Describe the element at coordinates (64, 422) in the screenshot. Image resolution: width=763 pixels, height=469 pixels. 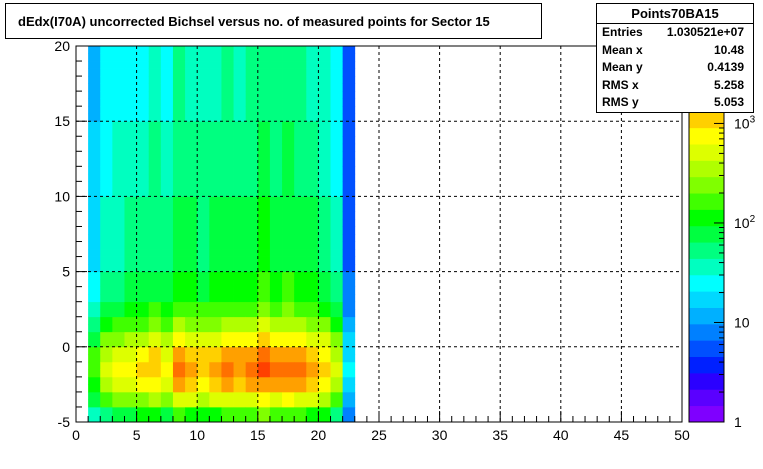
I see `y-tick-label: -5` at that location.